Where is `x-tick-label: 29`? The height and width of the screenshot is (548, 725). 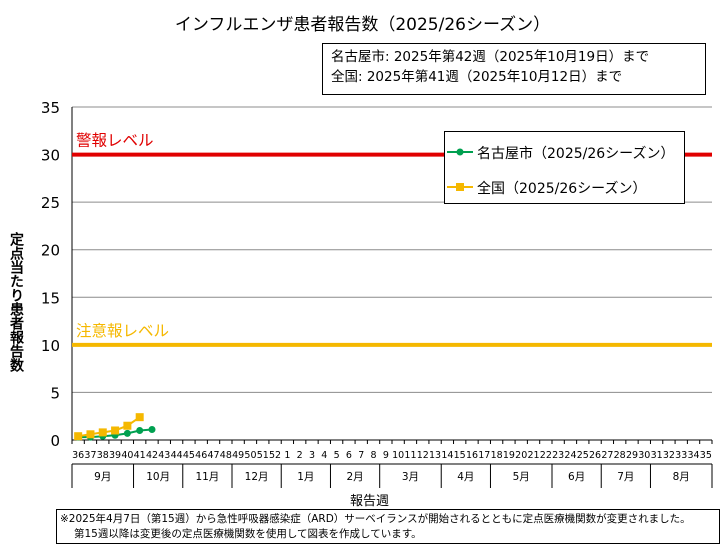 x-tick-label: 29 is located at coordinates (632, 455).